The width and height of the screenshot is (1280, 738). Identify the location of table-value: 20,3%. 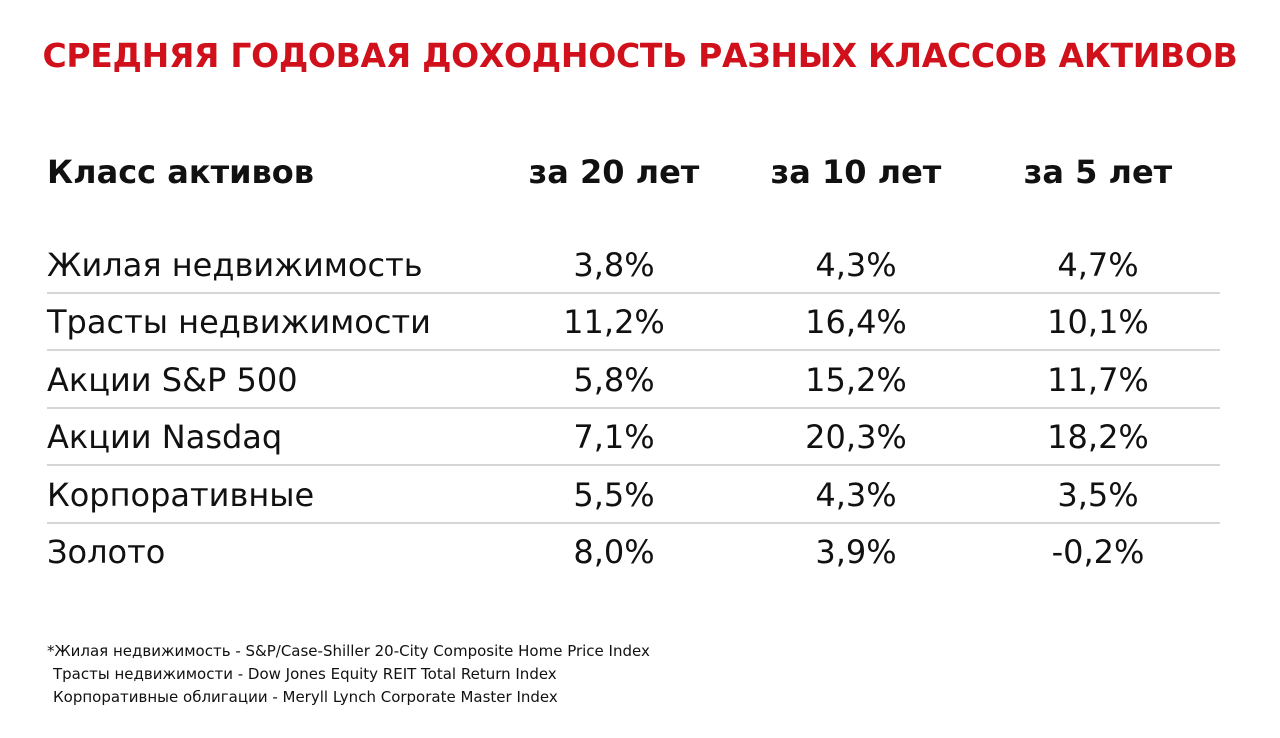
(856, 437).